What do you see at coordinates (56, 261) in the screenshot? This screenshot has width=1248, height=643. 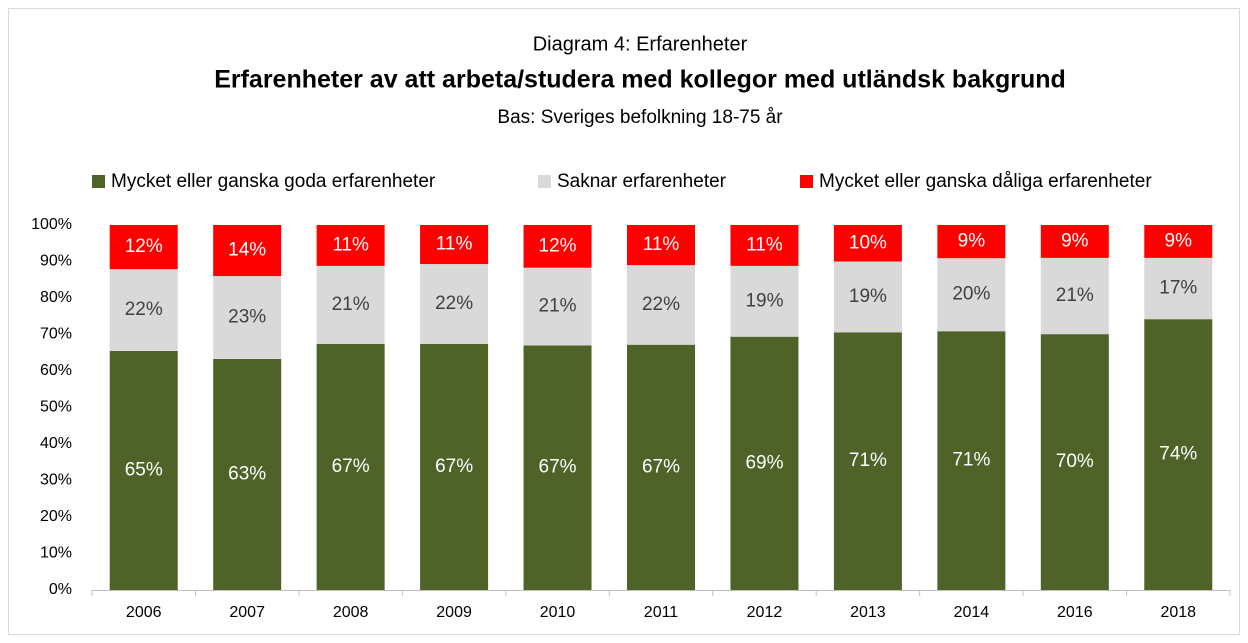 I see `y-tick-label: 90%` at bounding box center [56, 261].